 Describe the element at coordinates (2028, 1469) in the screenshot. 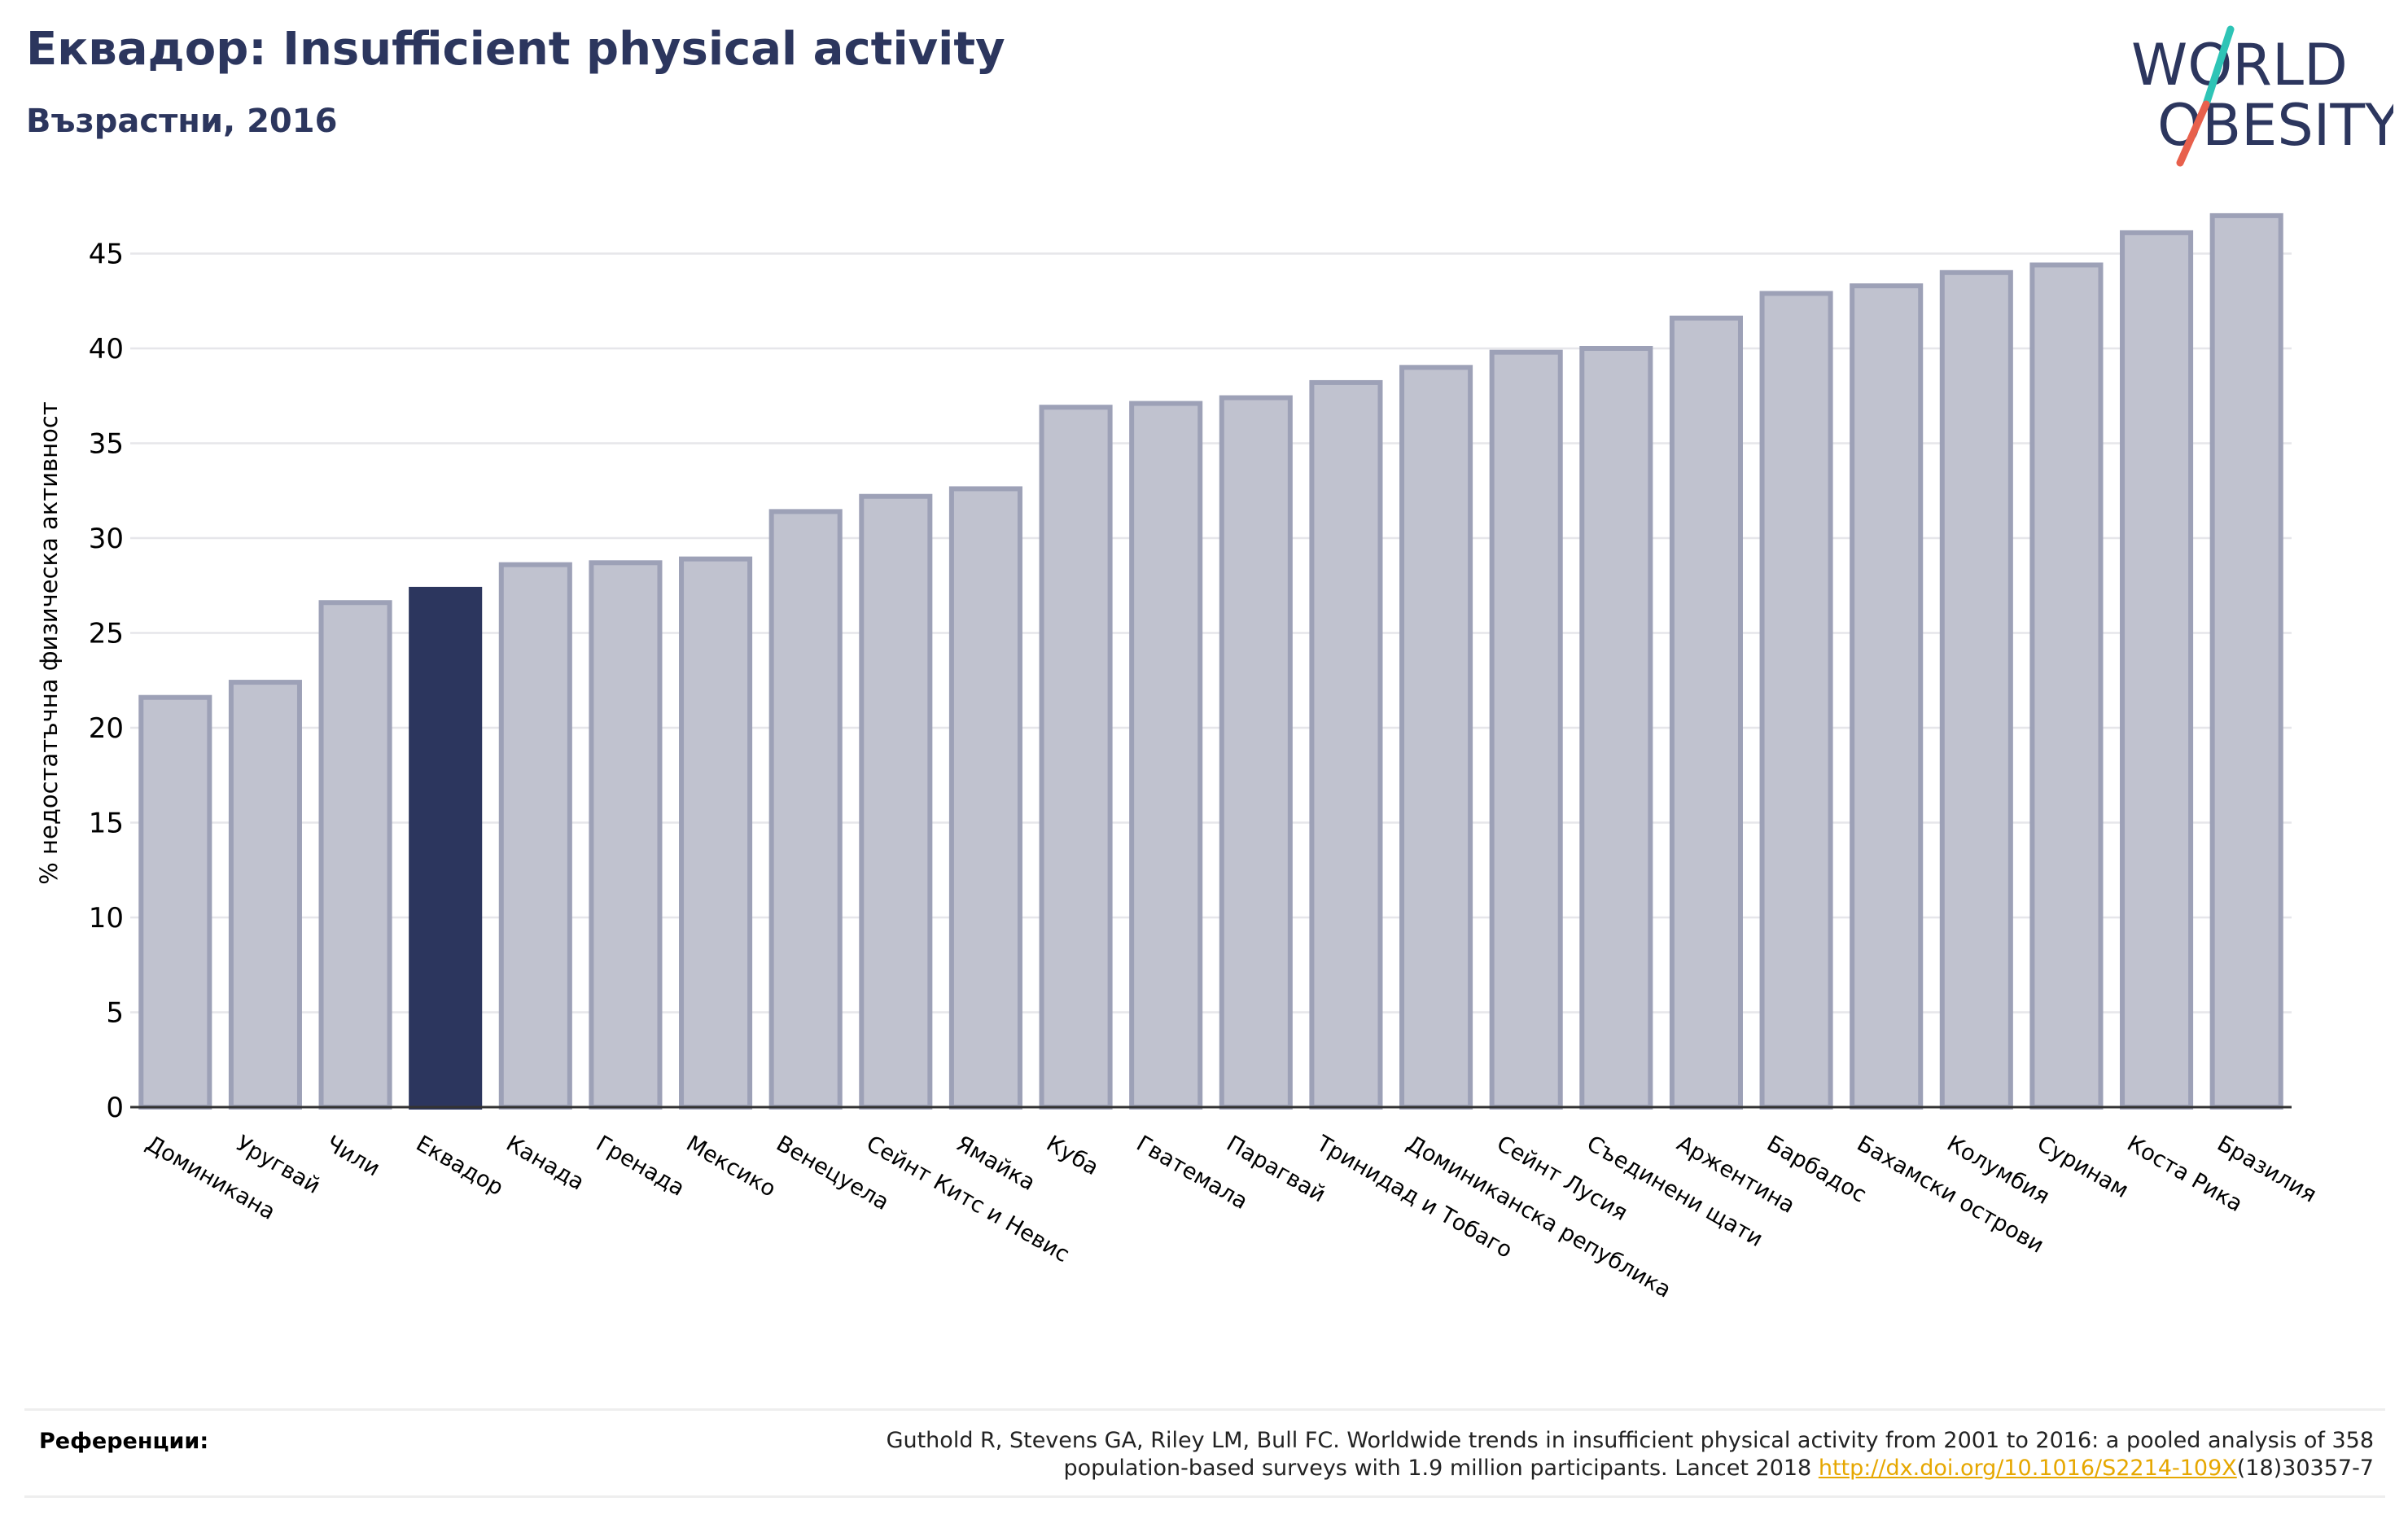

I see `doi-link: http://dx.doi.org/10.1016/S2214-109X` at that location.